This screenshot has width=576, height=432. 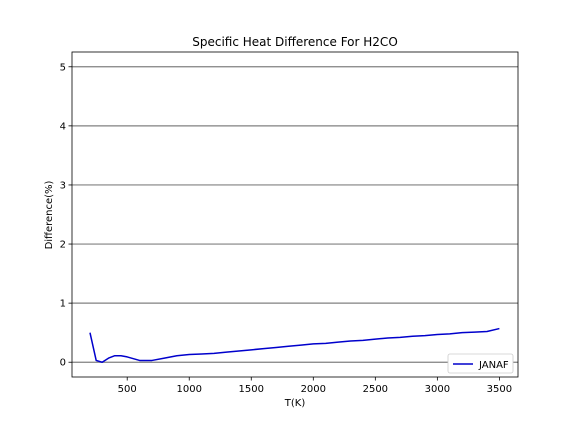 I want to click on x-tick-label: 2000, so click(x=313, y=389).